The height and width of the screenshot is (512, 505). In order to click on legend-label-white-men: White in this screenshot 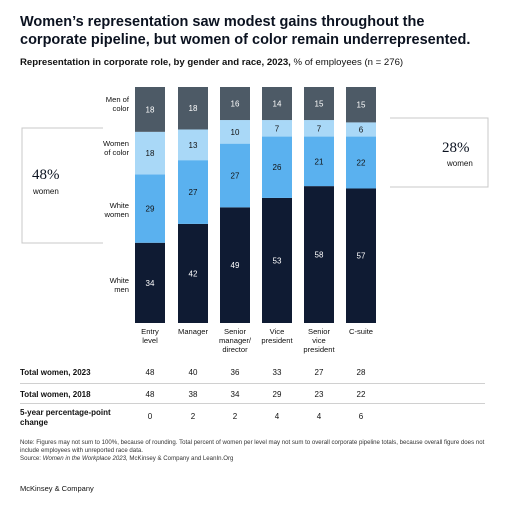, I will do `click(119, 280)`.